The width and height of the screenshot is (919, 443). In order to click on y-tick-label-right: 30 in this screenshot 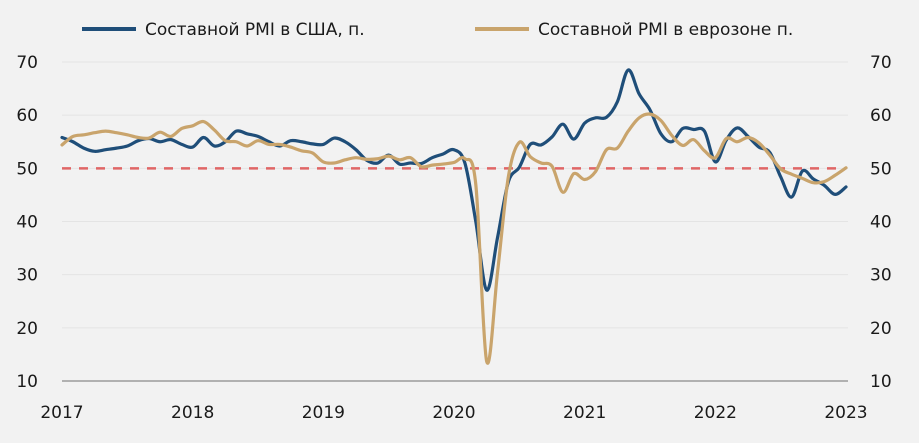, I will do `click(881, 276)`.